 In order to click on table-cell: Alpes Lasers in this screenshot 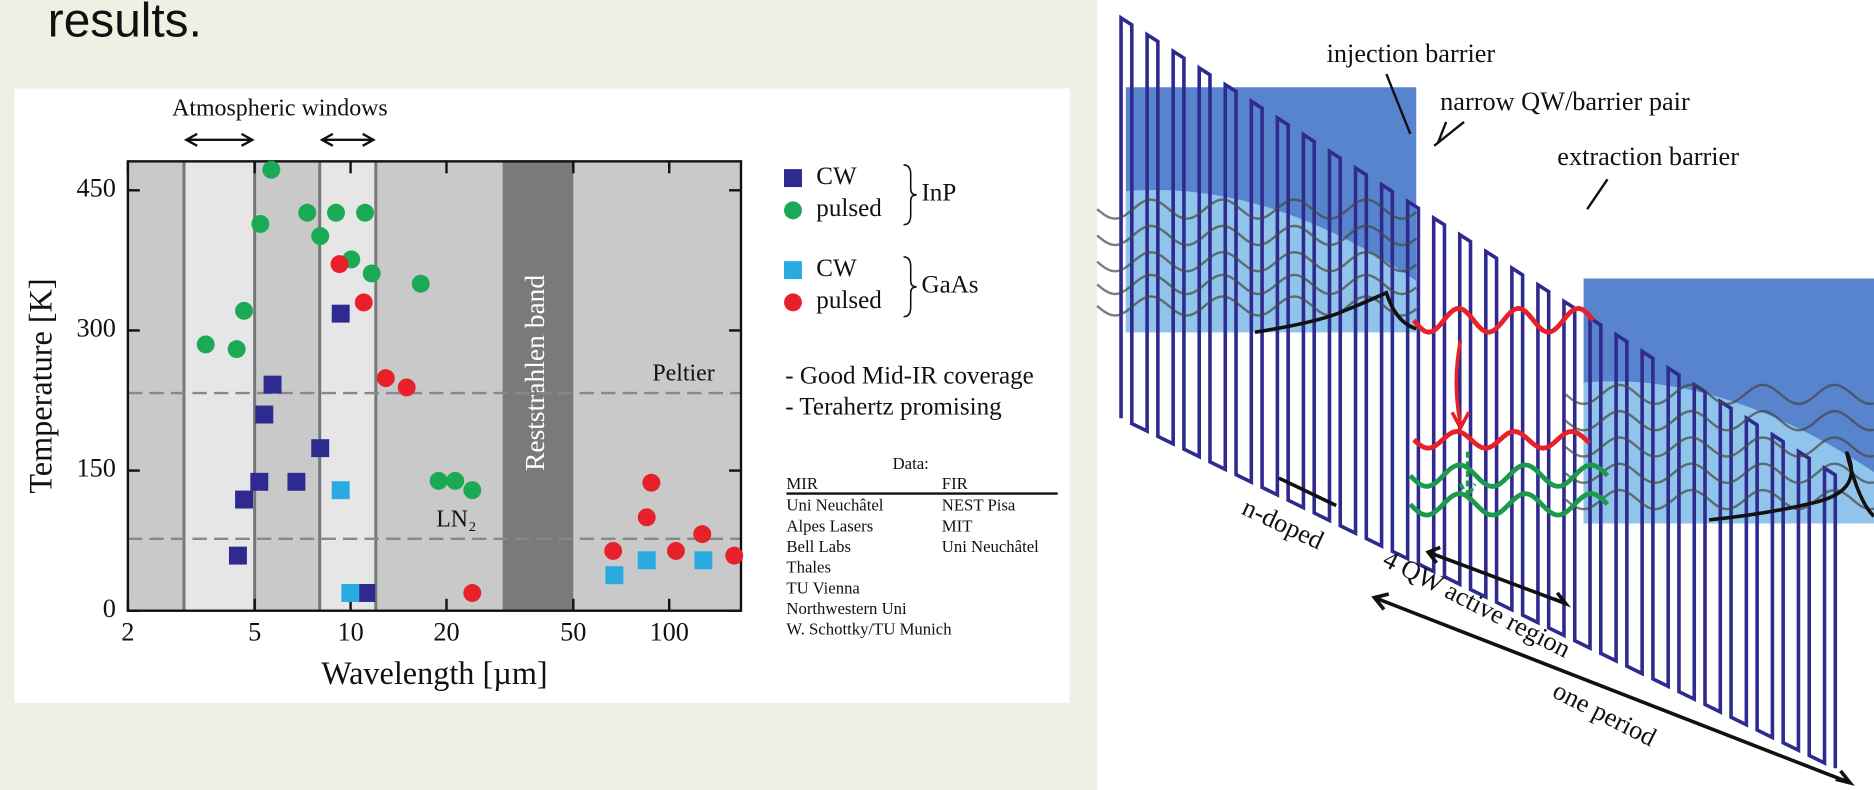, I will do `click(829, 525)`.